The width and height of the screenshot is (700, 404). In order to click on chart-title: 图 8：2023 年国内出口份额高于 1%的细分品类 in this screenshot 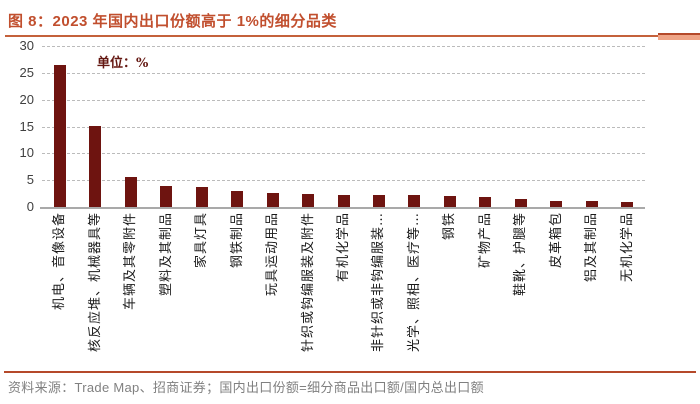, I will do `click(172, 21)`.